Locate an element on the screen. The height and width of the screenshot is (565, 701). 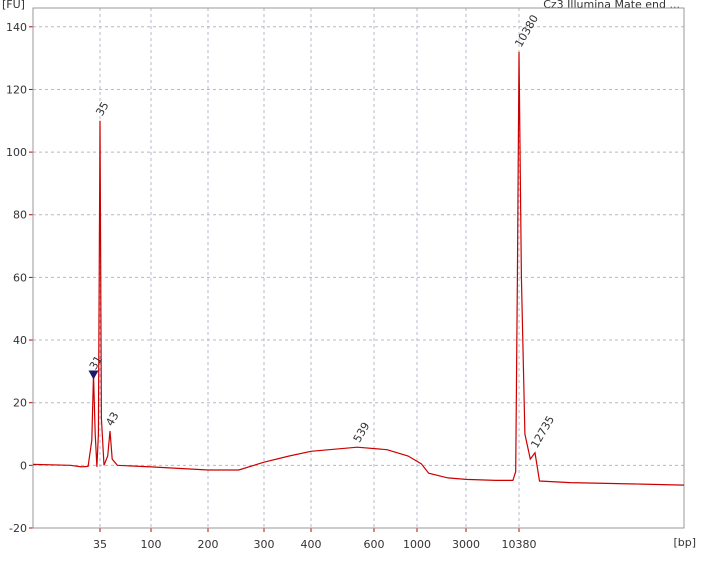
peak-label: 31 is located at coordinates (96, 362).